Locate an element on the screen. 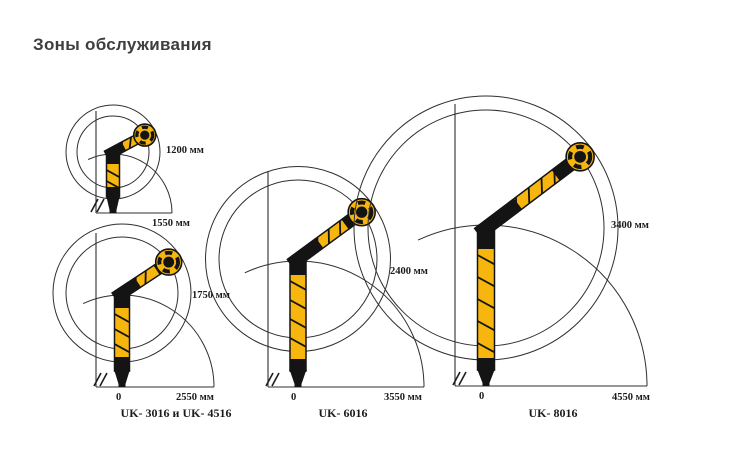 The width and height of the screenshot is (754, 474). d1-radius-label: 1200 мм is located at coordinates (185, 150).